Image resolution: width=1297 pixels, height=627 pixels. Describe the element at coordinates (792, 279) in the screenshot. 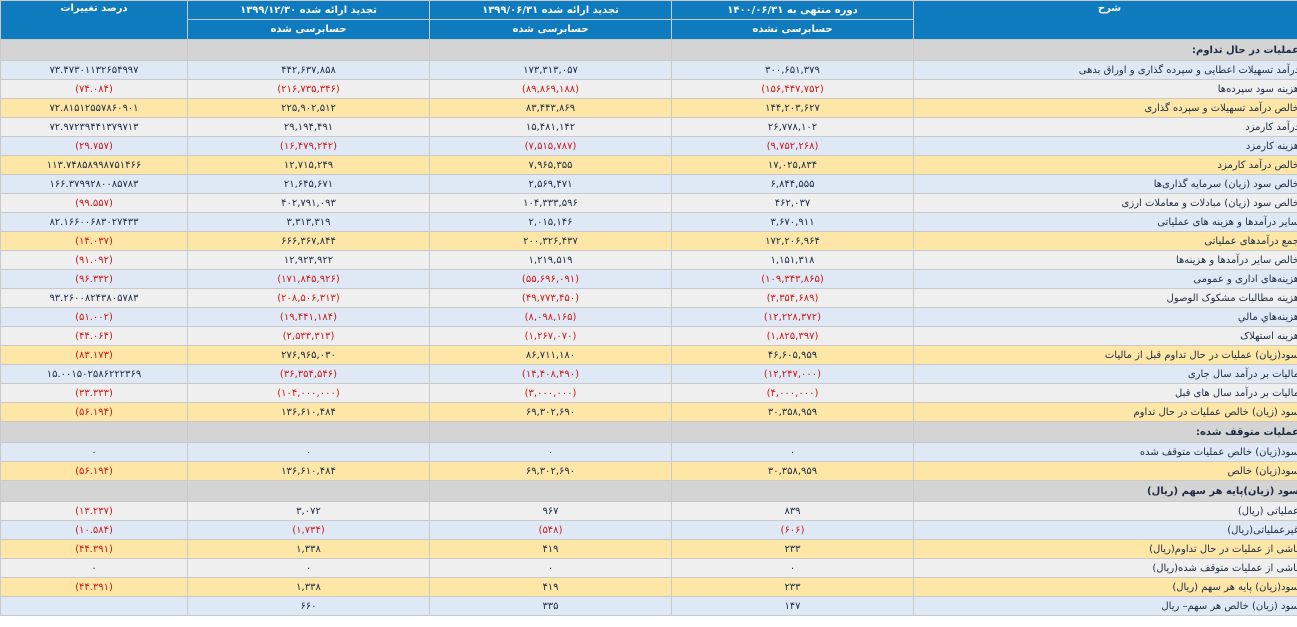

I see `value-current: (۱۰۹,۳۴۳,۸۶۵)` at that location.